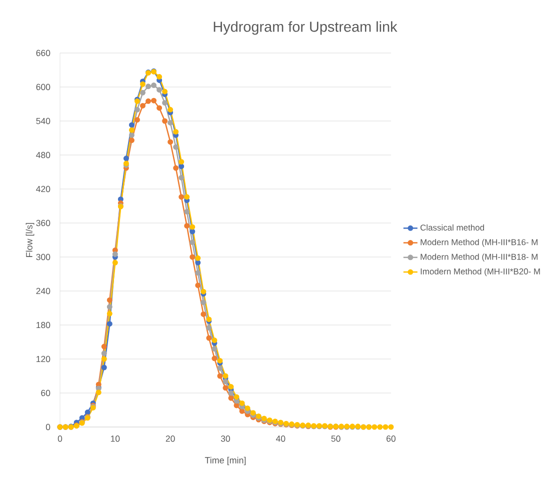  Describe the element at coordinates (60, 439) in the screenshot. I see `x-tick-label: 0` at that location.